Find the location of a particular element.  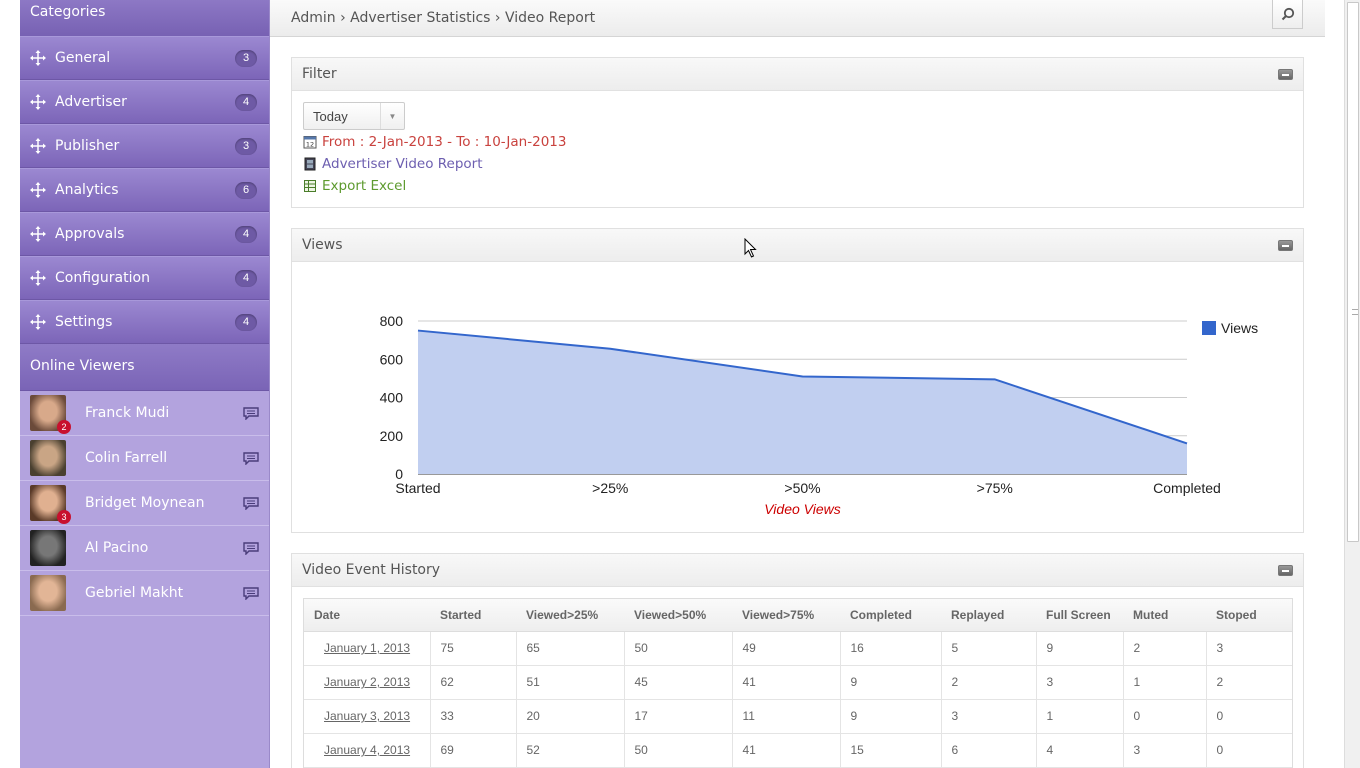

export-excel-link: Export Excel is located at coordinates (354, 186).